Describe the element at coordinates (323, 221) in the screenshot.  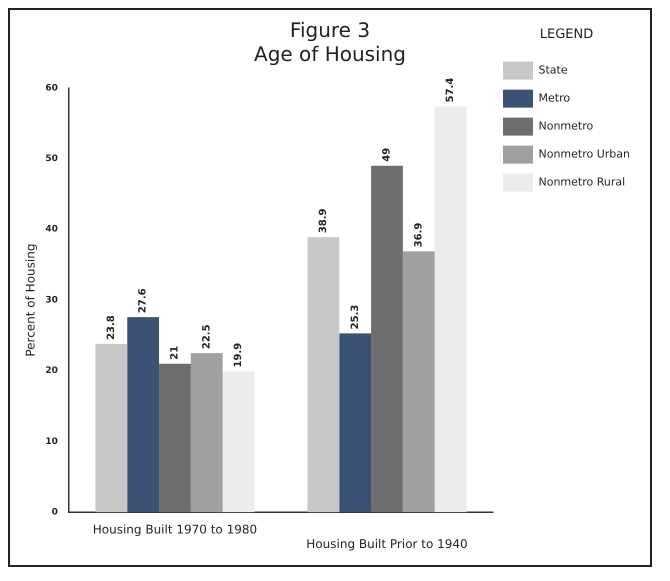
I see `data-label: 38.9` at that location.